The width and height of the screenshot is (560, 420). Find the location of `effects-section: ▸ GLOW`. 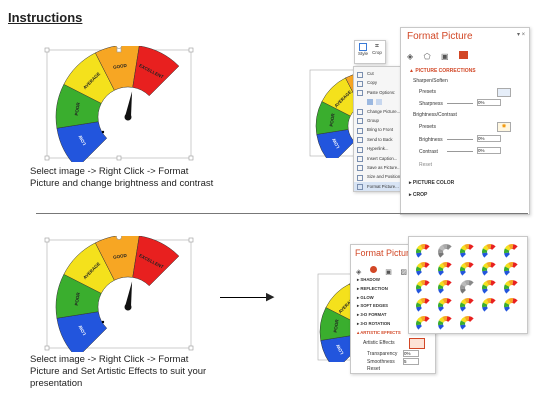

effects-section: ▸ GLOW is located at coordinates (365, 297).